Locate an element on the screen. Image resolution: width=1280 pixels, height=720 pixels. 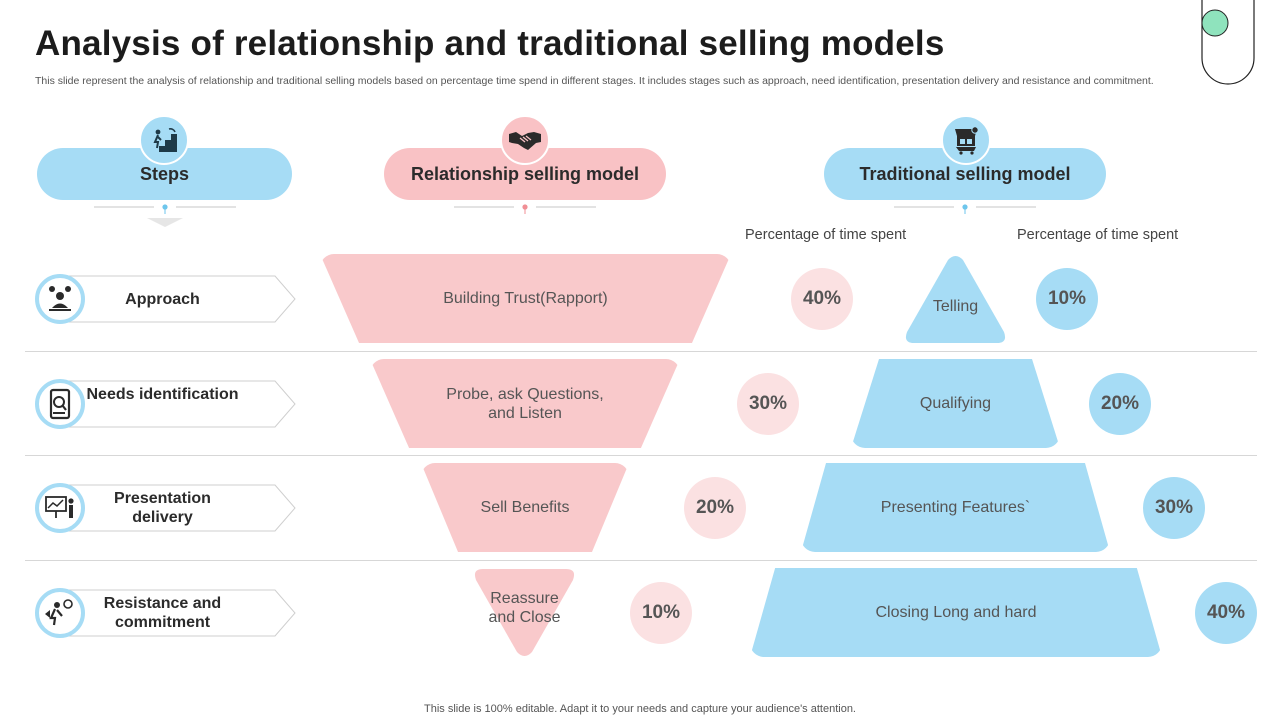
relationship-shape-resistance is located at coordinates (524, 612).